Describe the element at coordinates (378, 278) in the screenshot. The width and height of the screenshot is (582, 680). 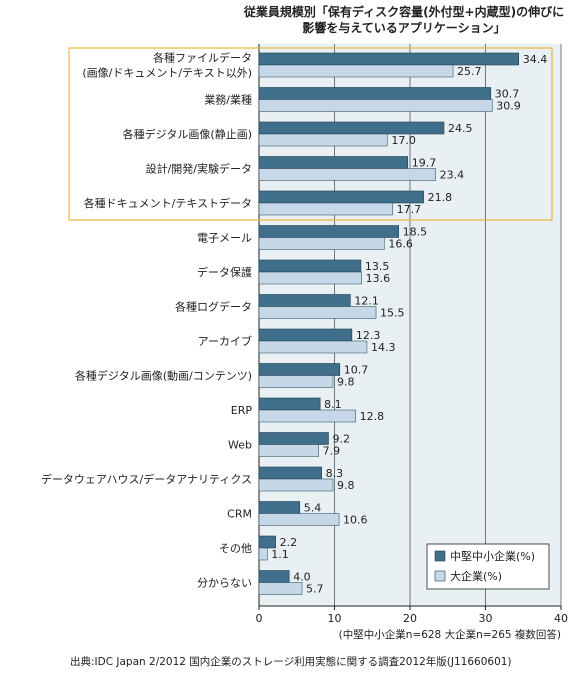
I see `value-label-large-7: 13.6` at that location.